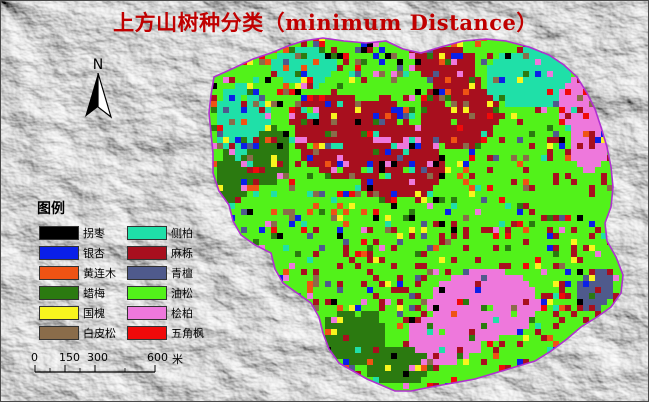 The image size is (649, 402). I want to click on legend-swatch, so click(59, 233).